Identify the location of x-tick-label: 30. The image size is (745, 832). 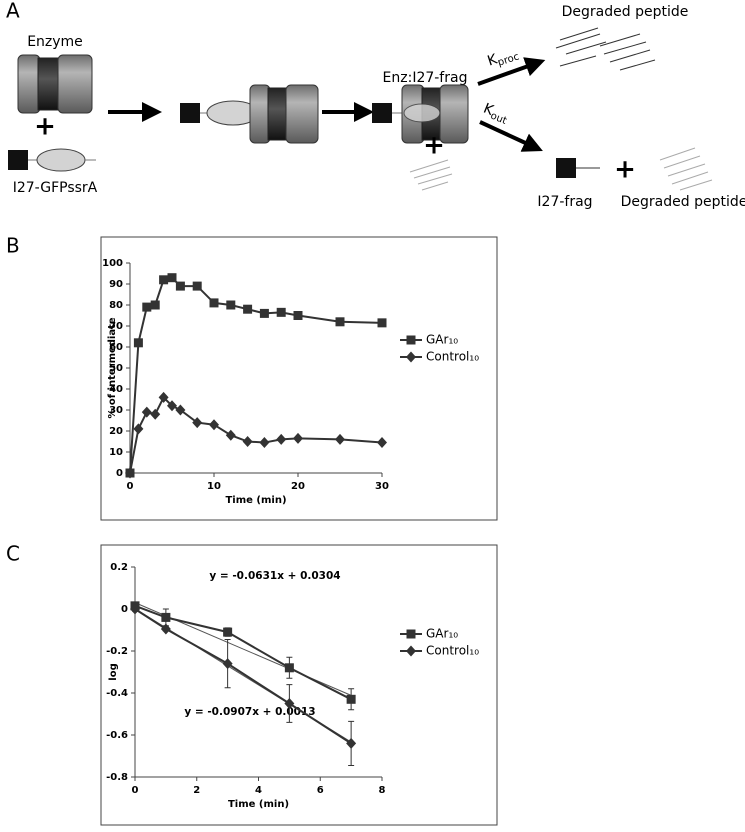
(382, 486).